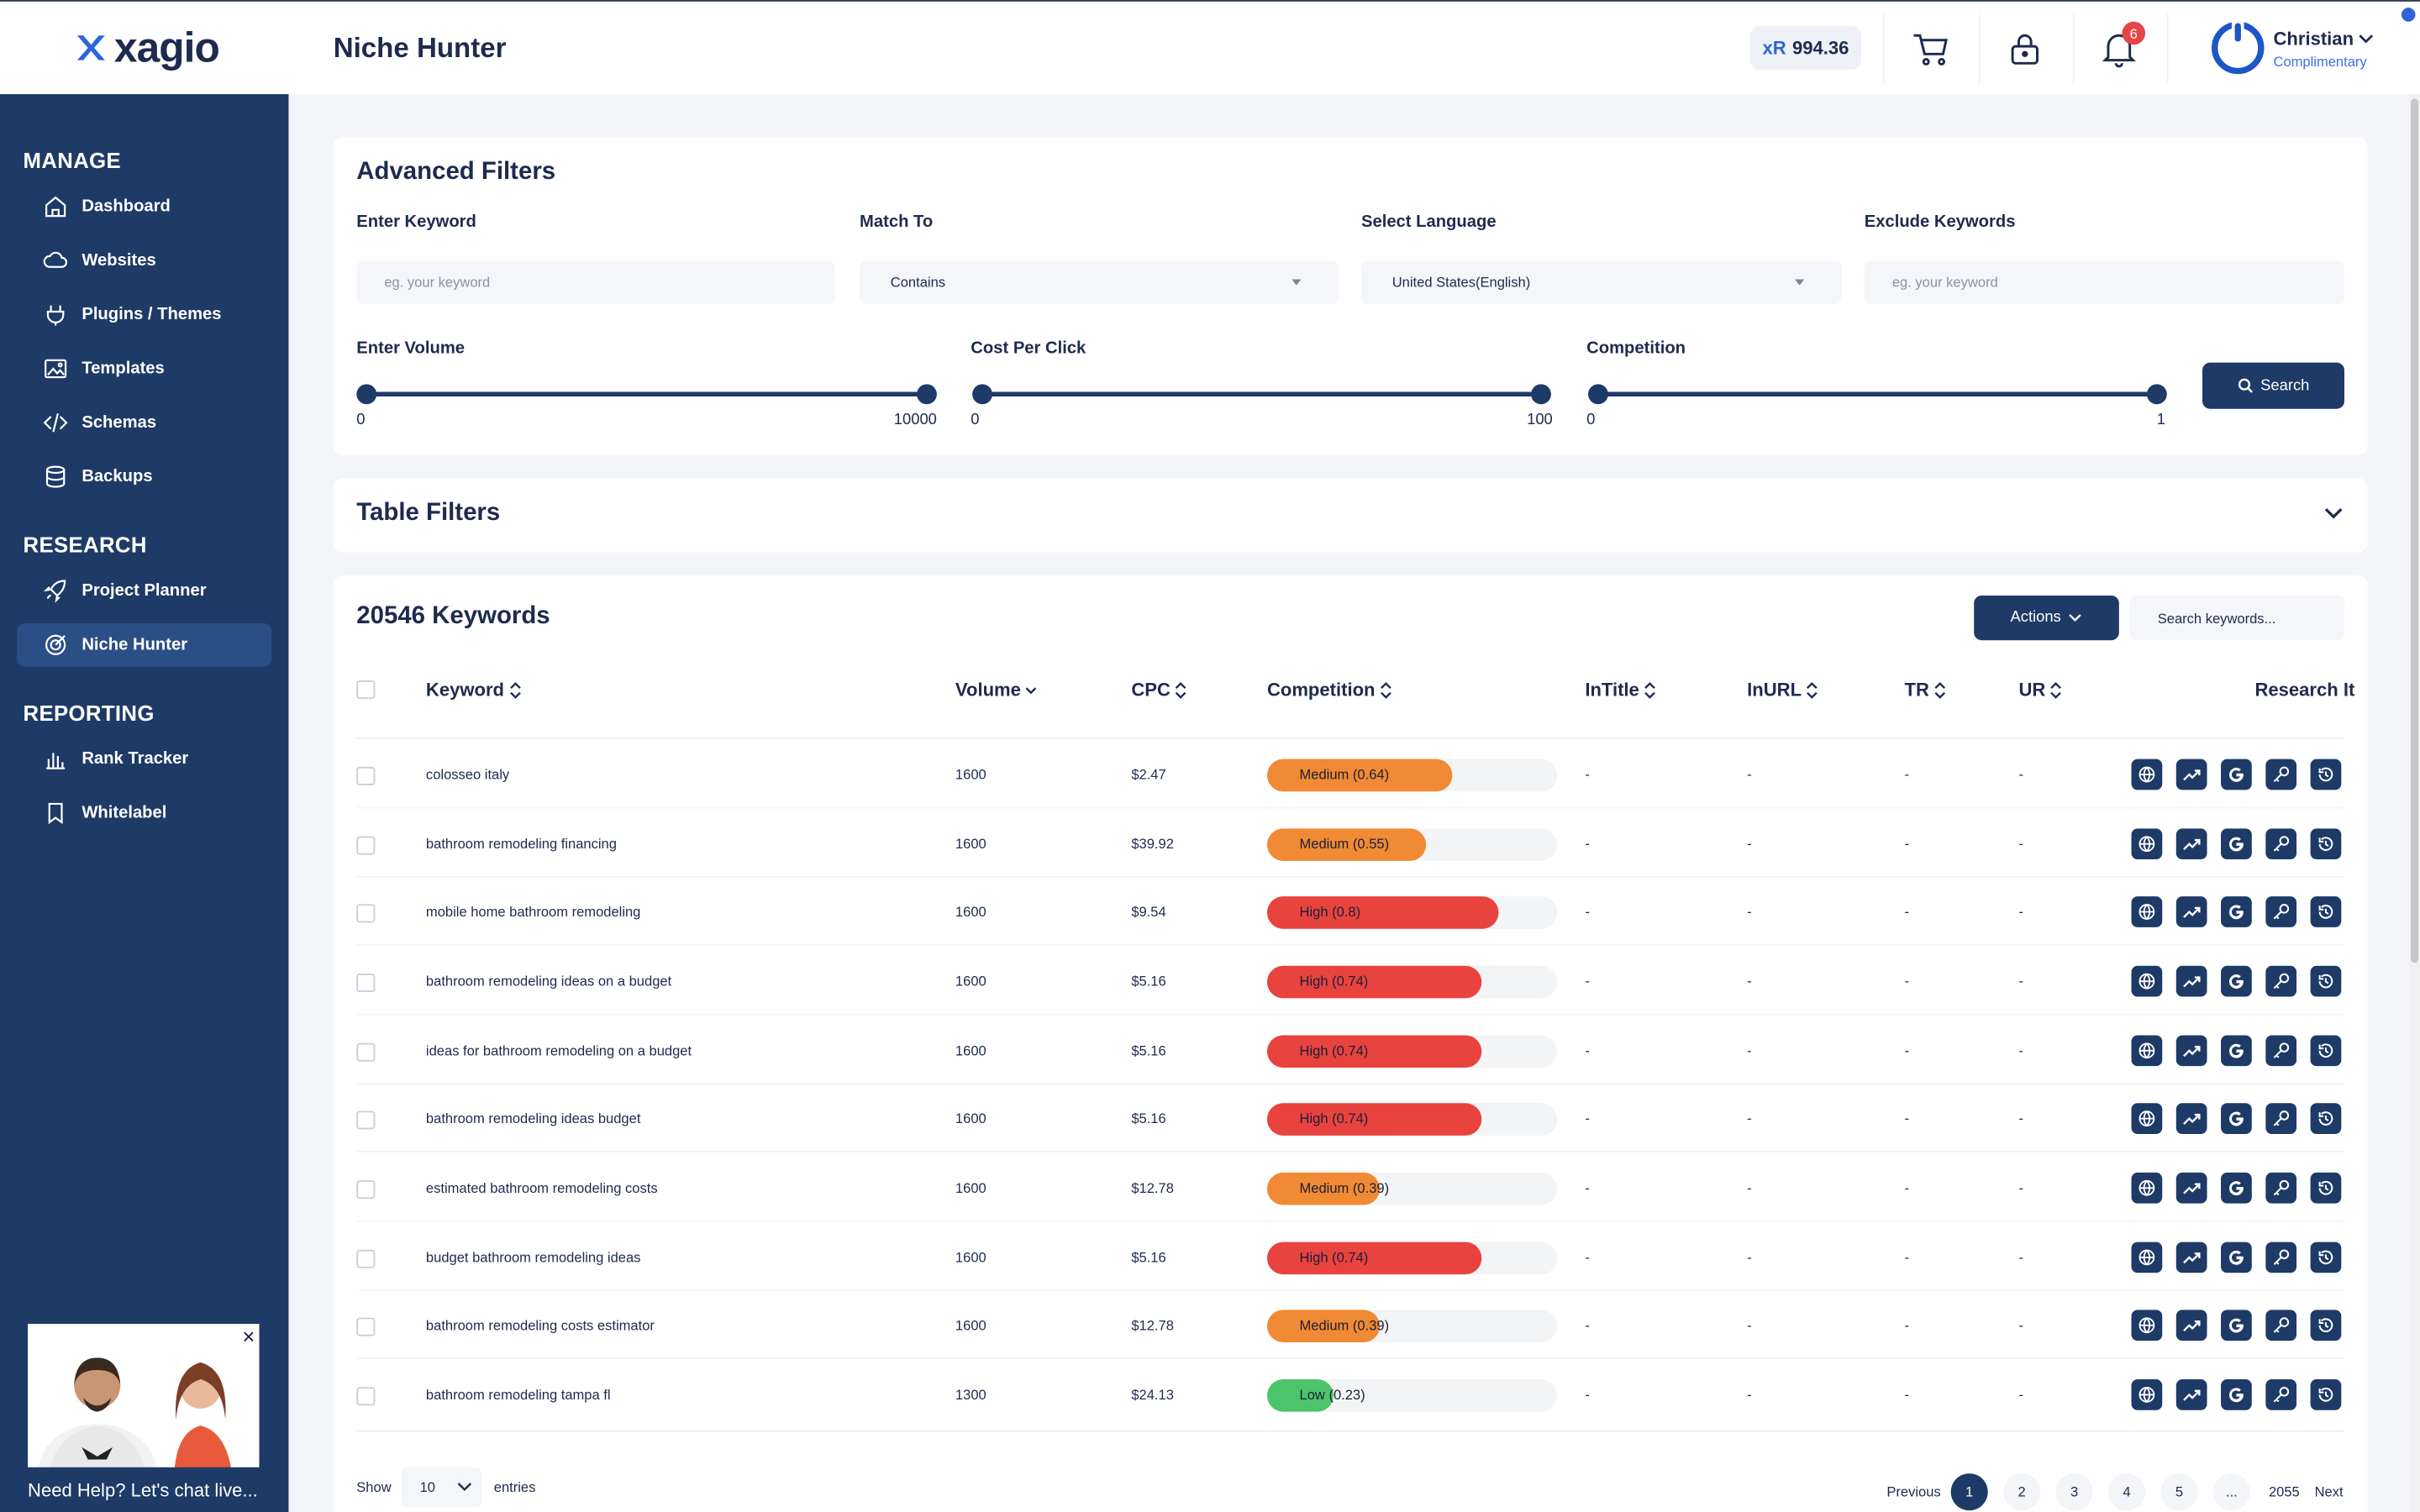  I want to click on column-header-competition: Competition, so click(1329, 690).